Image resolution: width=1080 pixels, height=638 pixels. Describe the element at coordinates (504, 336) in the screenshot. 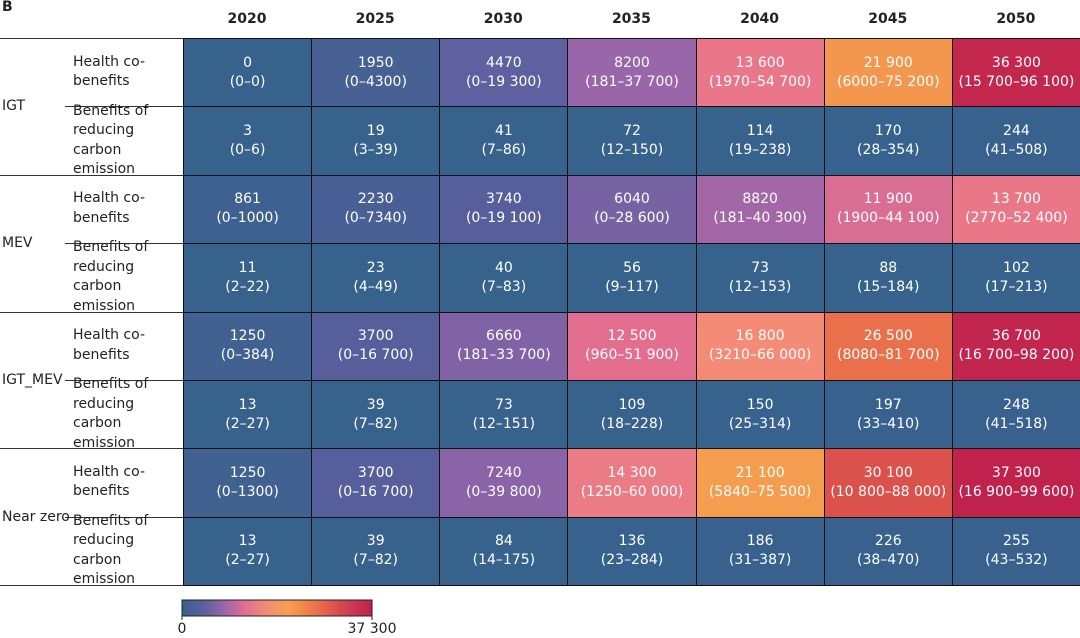

I see `cell-value: 6660` at that location.